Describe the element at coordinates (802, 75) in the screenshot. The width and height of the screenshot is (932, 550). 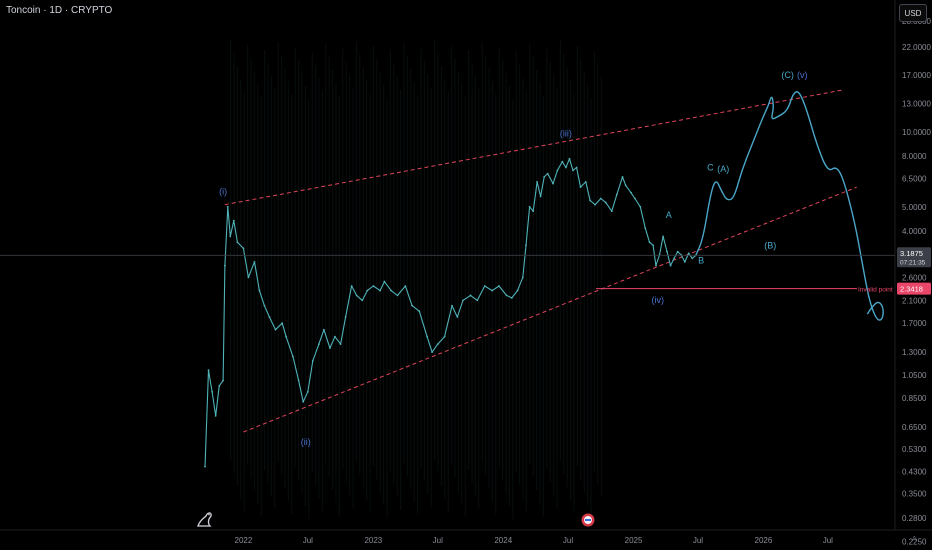
I see `wave-label: (v)` at that location.